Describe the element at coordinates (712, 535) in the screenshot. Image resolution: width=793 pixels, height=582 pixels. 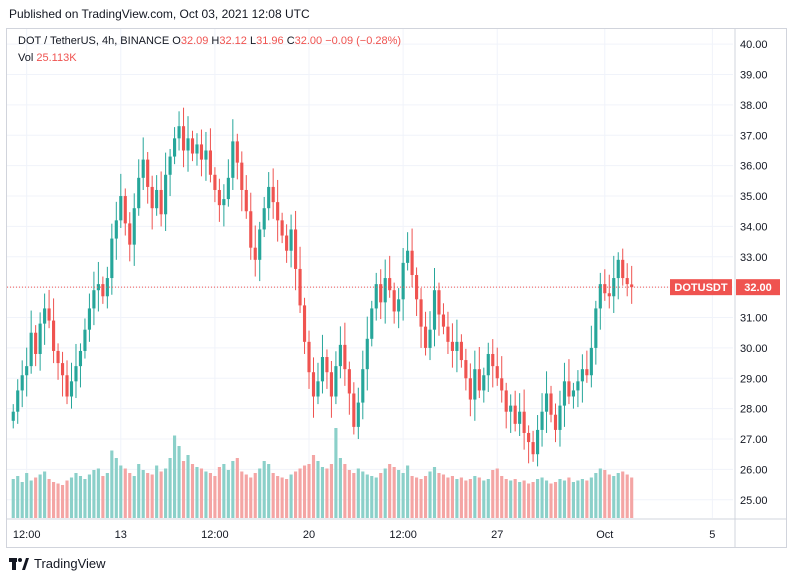
I see `x-tick-label: 5` at that location.